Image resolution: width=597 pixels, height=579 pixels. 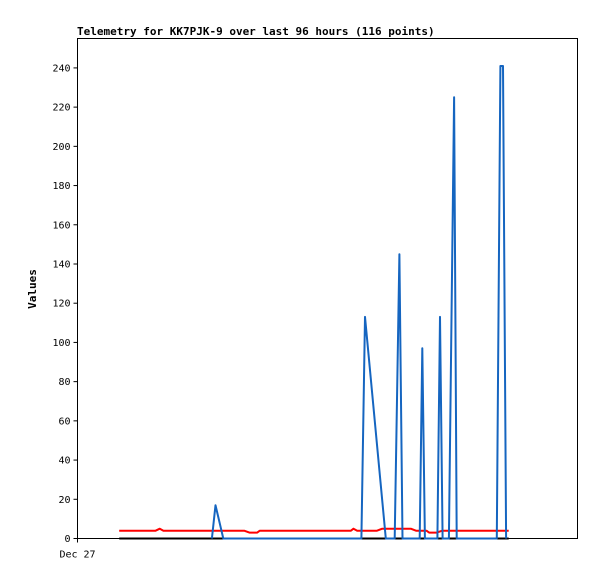 What do you see at coordinates (61, 108) in the screenshot?
I see `y-tick-label: 220` at bounding box center [61, 108].